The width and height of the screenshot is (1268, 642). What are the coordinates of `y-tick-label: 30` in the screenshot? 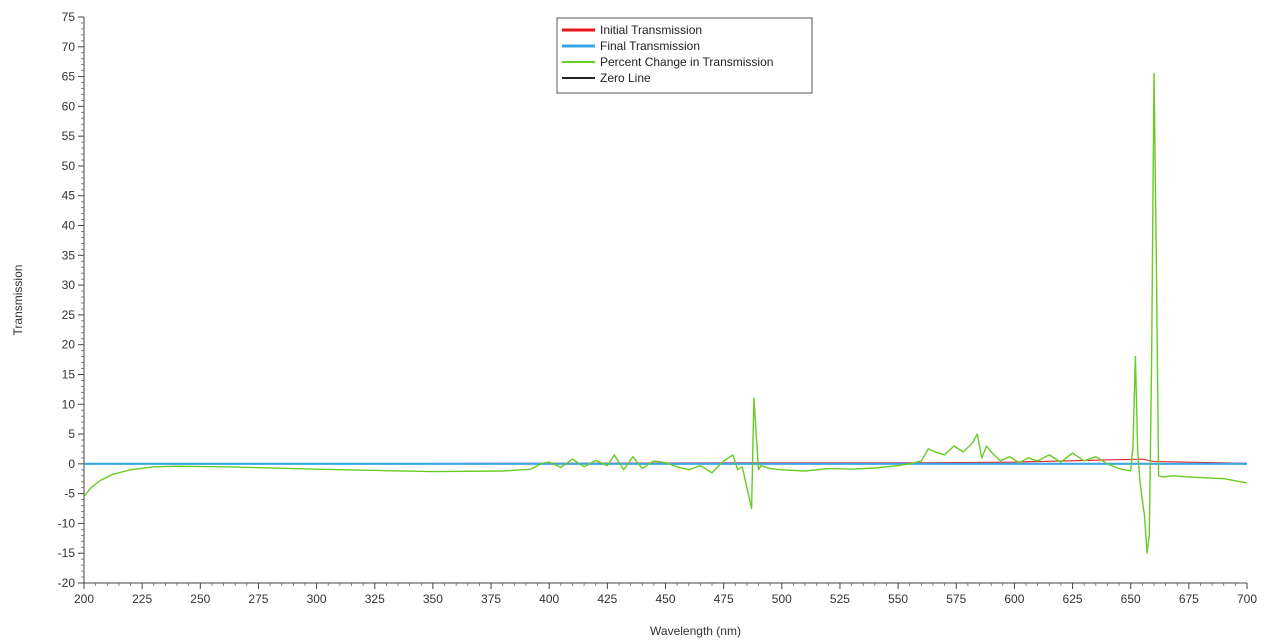 It's located at (69, 285).